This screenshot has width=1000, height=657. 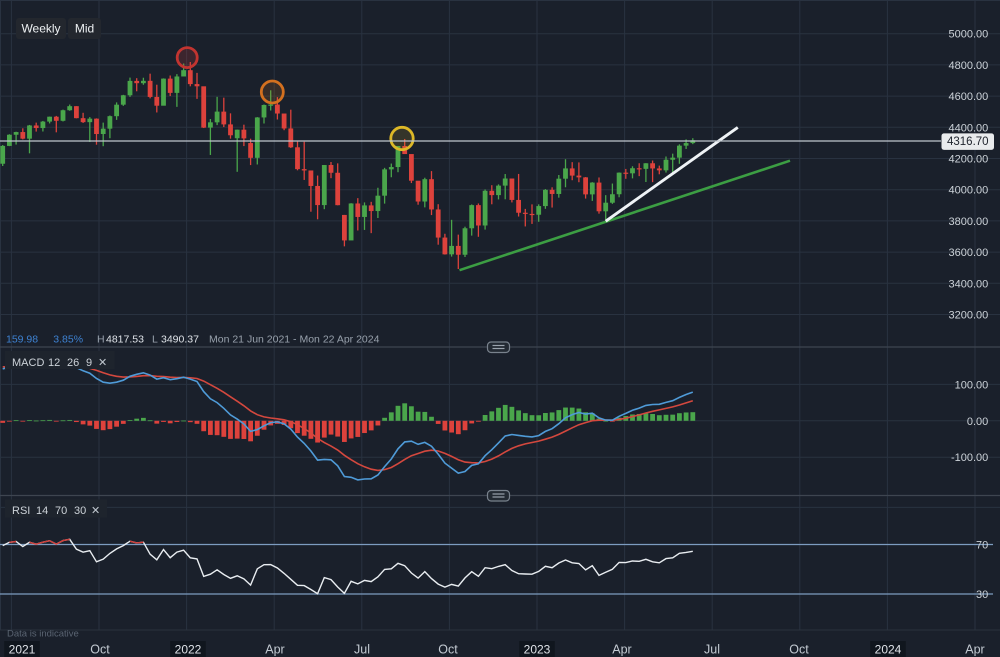 What do you see at coordinates (155, 340) in the screenshot?
I see `svg-text: L` at bounding box center [155, 340].